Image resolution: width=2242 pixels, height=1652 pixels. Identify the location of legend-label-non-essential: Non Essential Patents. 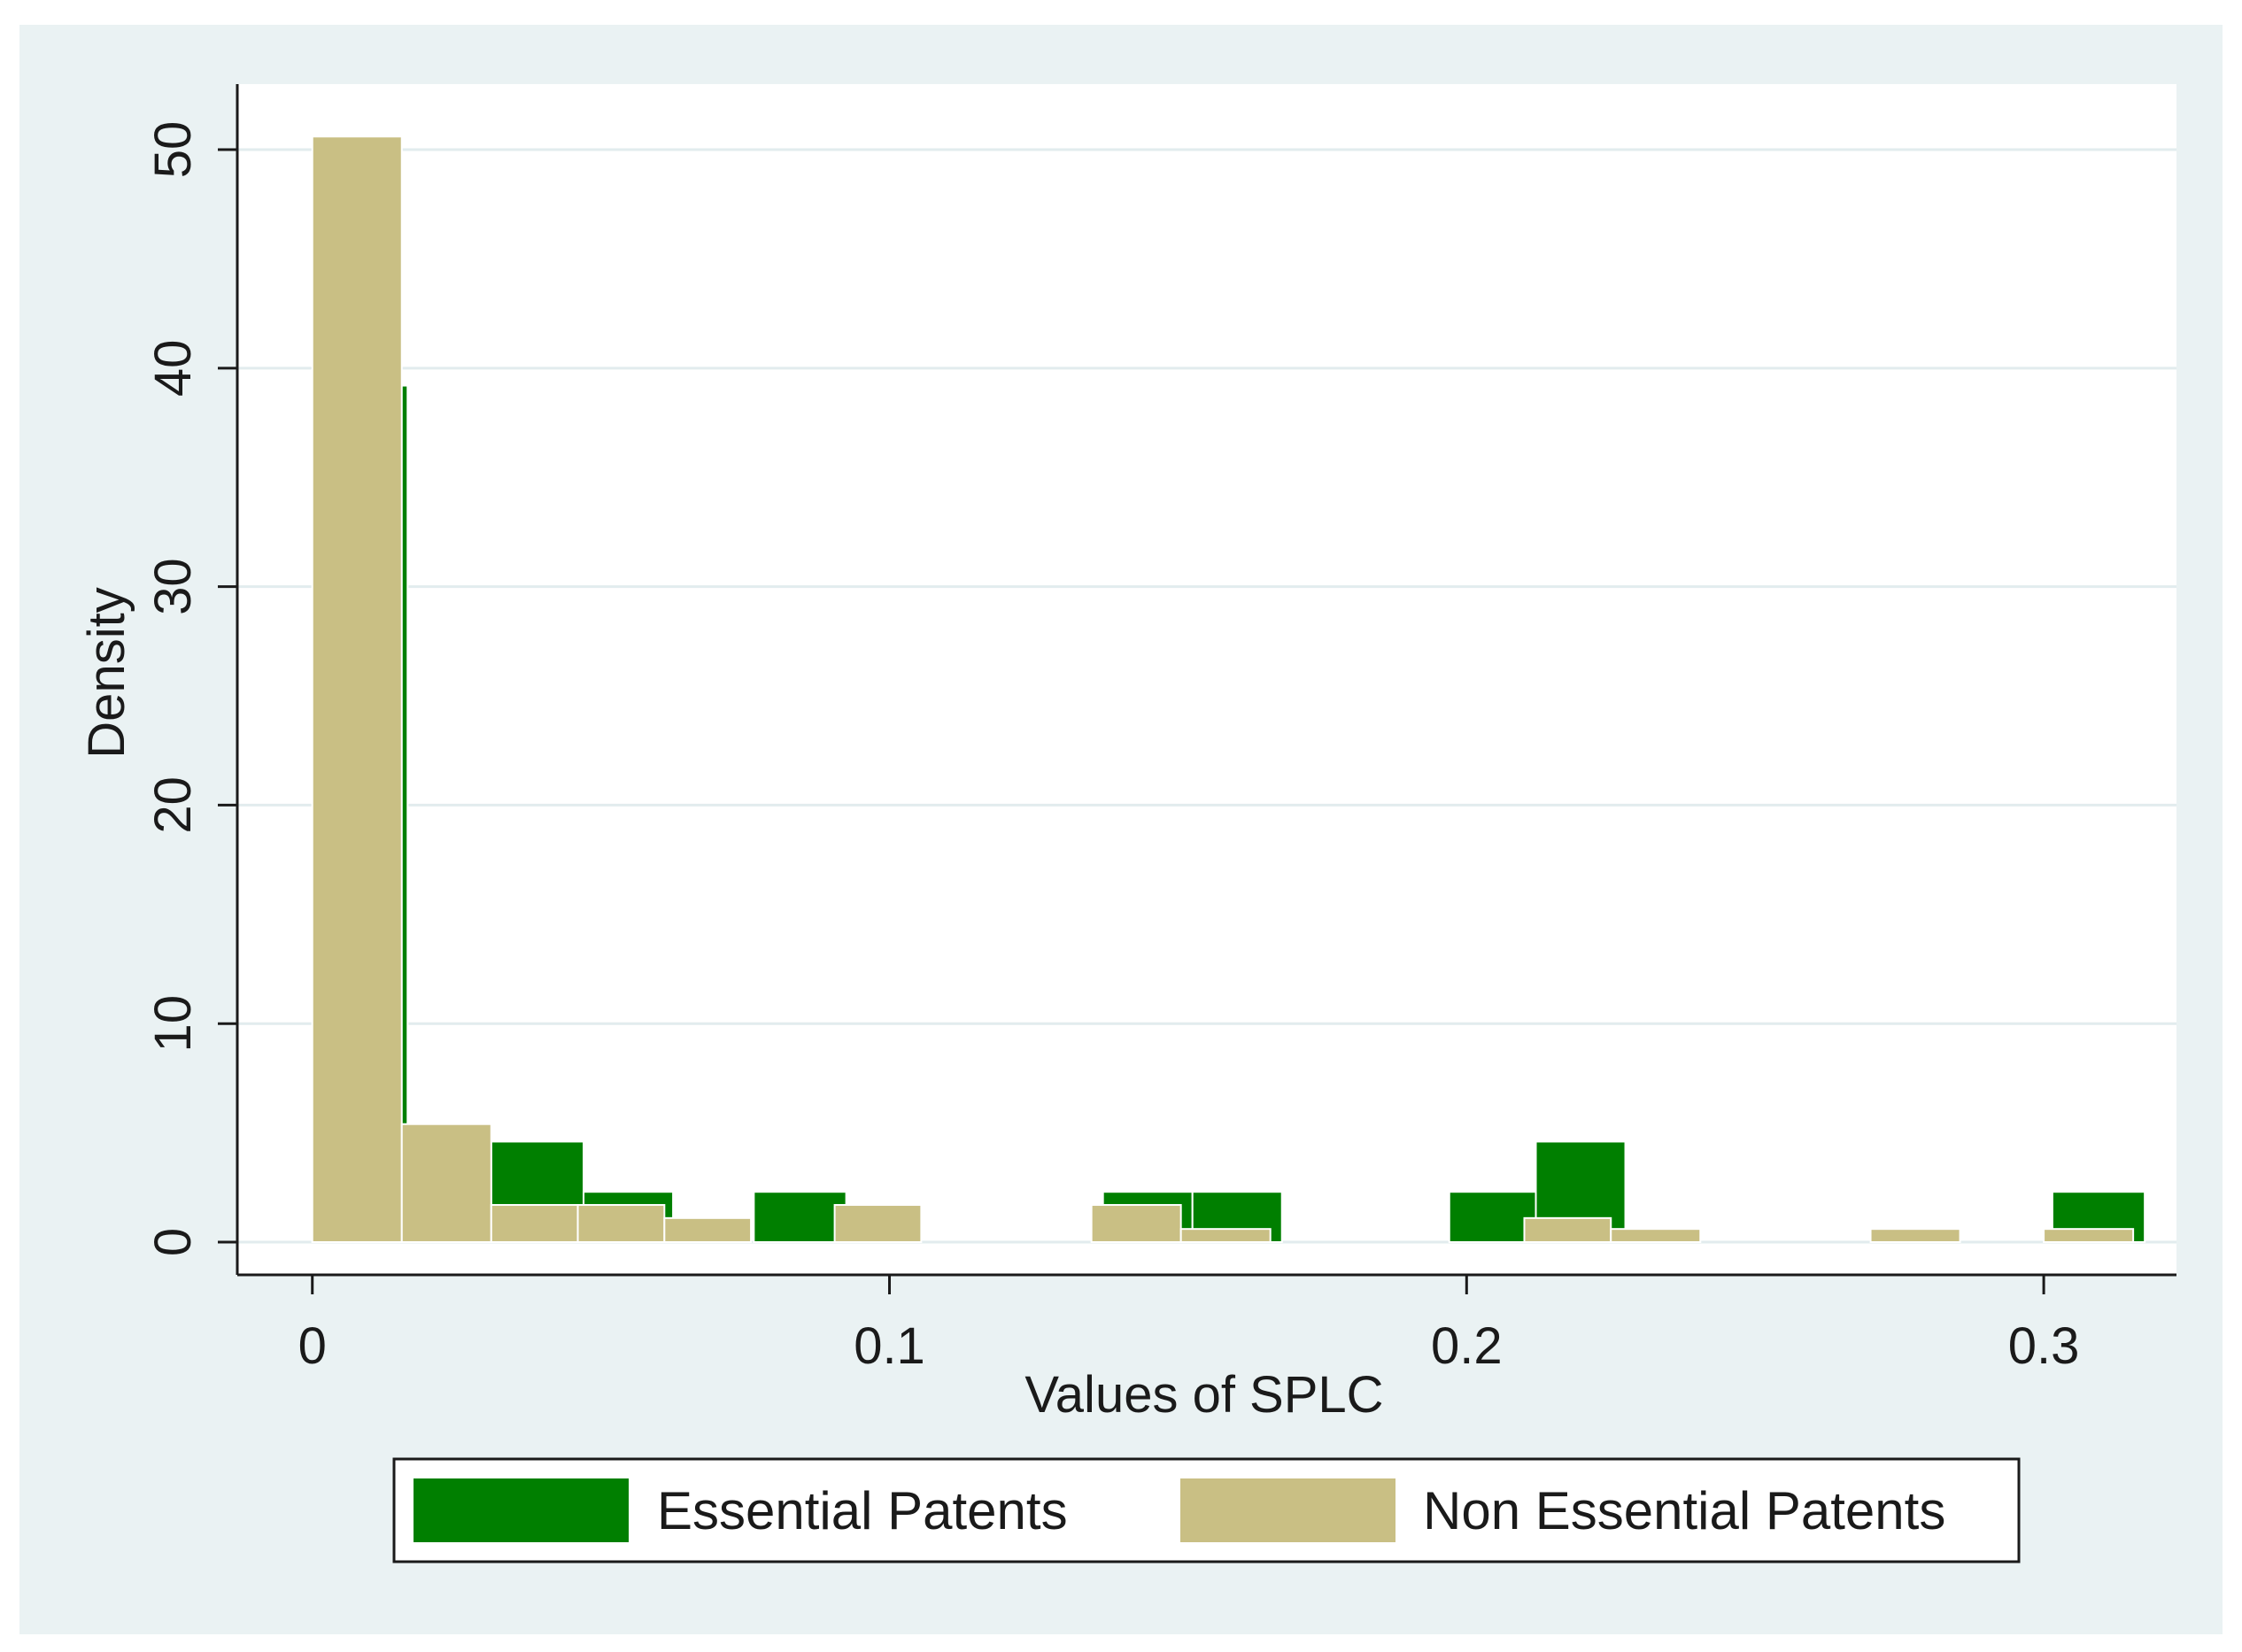
(1684, 1510).